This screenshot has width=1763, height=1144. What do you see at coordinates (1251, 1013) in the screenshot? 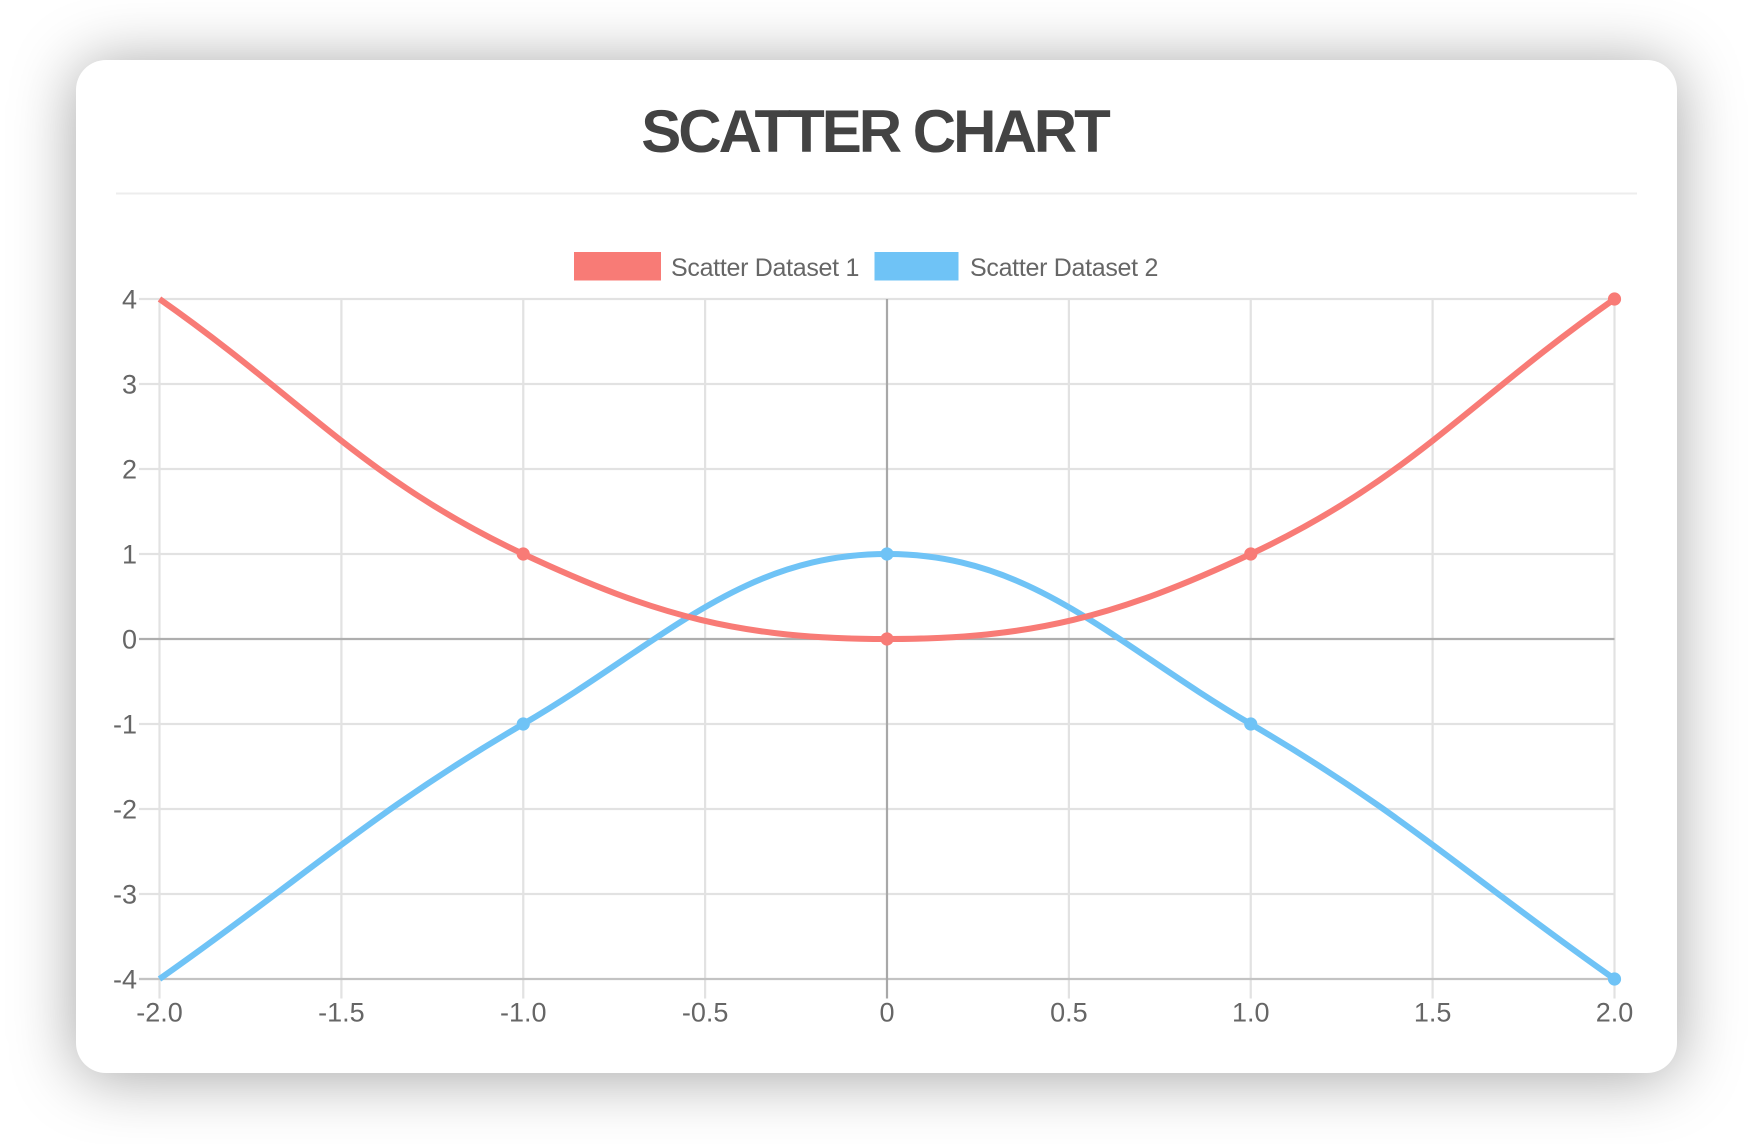
I see `svg-text: 1.0` at bounding box center [1251, 1013].